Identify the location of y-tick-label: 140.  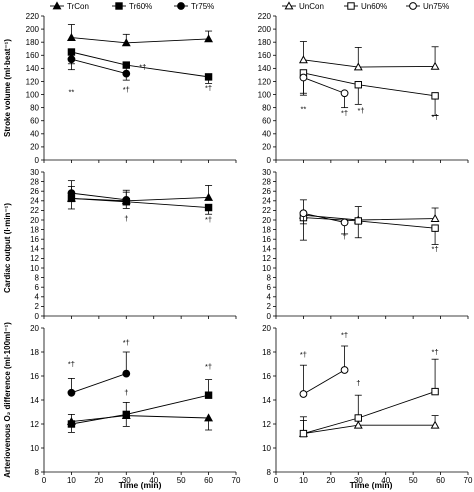
(265, 68).